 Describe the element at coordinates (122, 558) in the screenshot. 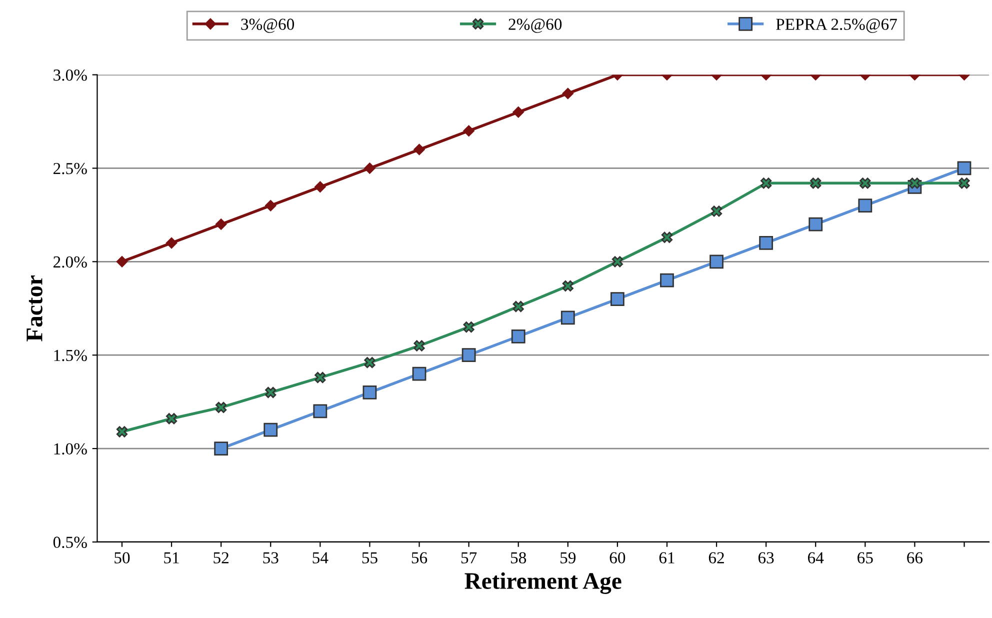

I see `x-tick-label: 50` at that location.